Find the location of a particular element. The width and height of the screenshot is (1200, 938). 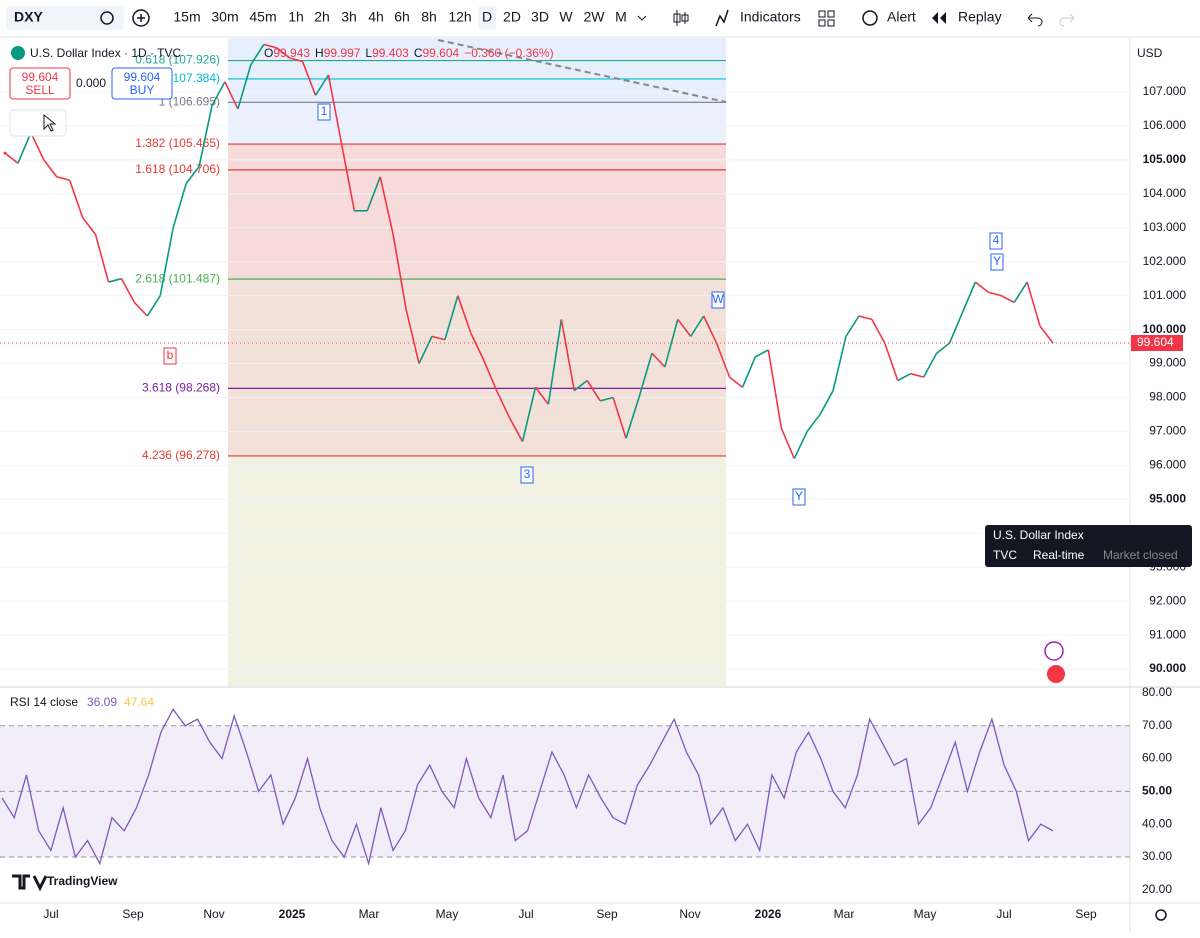

fib-label: 2.618 (101.487) is located at coordinates (177, 278).